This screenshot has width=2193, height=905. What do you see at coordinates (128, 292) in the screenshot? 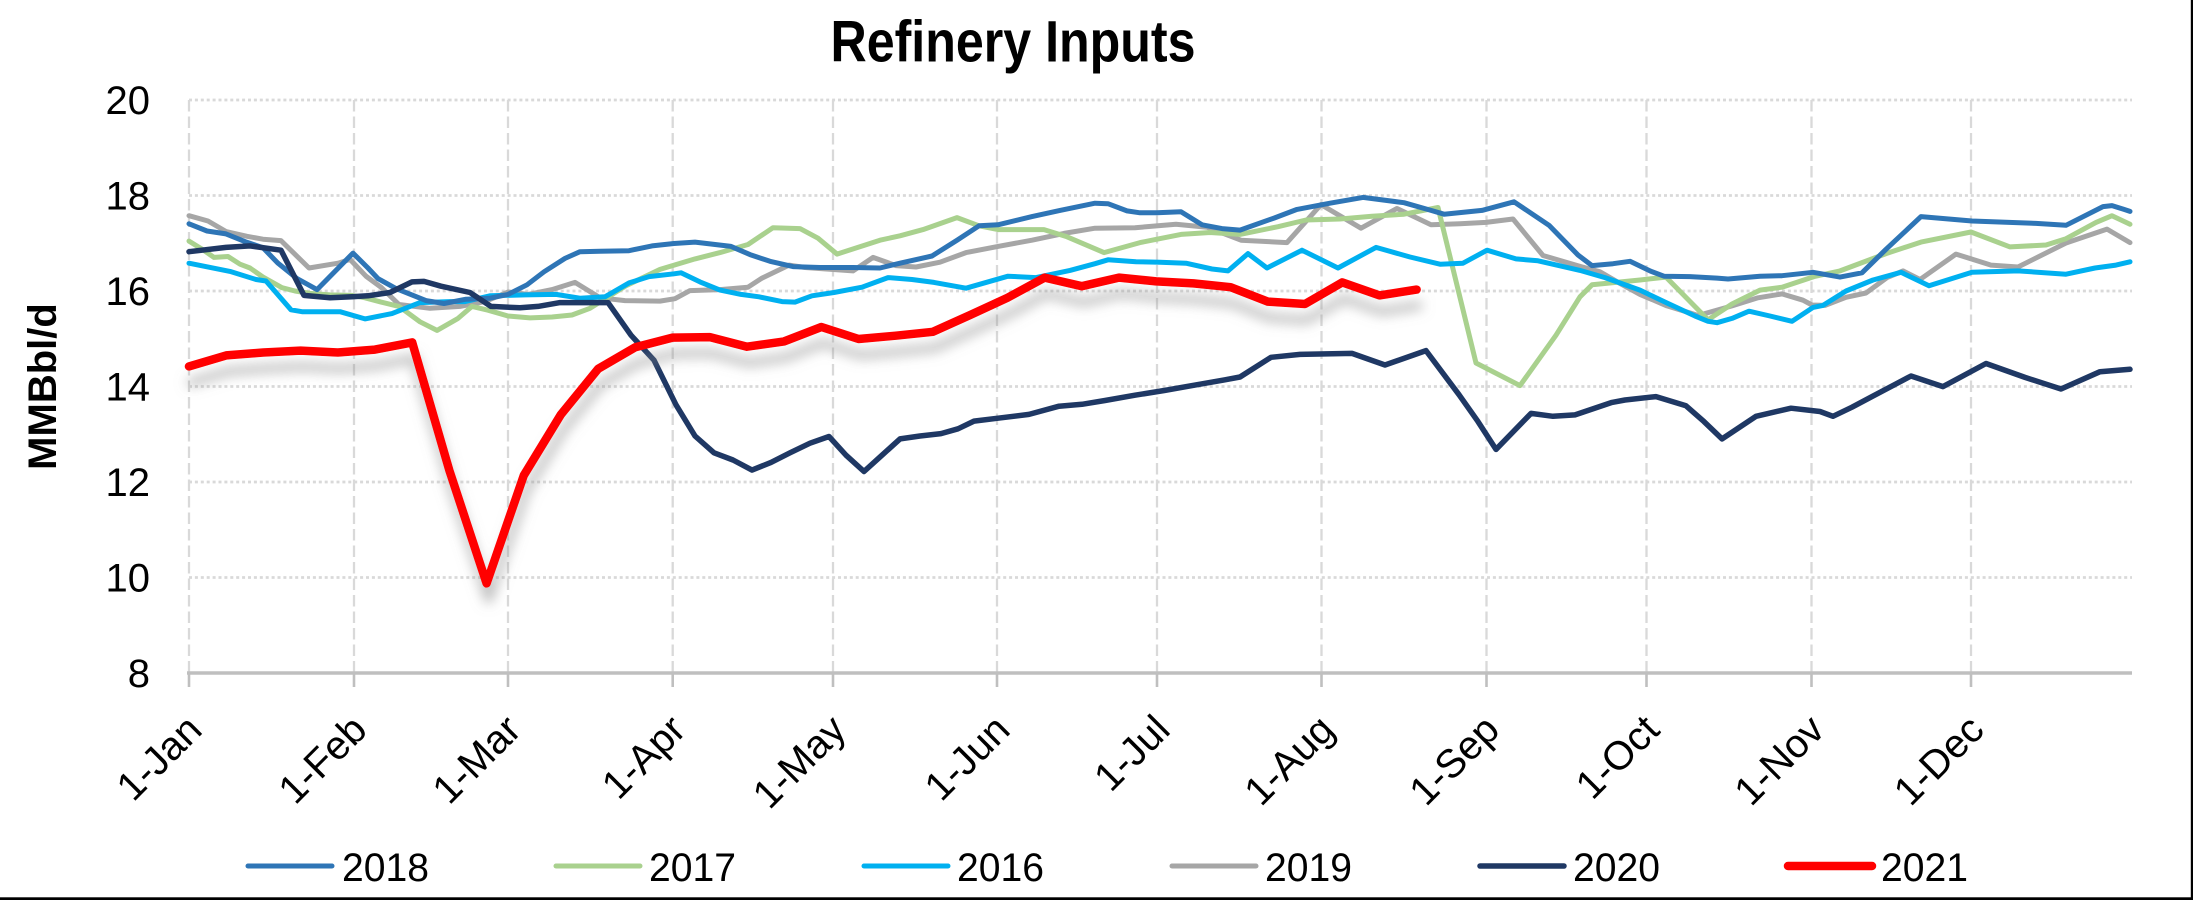
I see `svg-text: 16` at bounding box center [128, 292].